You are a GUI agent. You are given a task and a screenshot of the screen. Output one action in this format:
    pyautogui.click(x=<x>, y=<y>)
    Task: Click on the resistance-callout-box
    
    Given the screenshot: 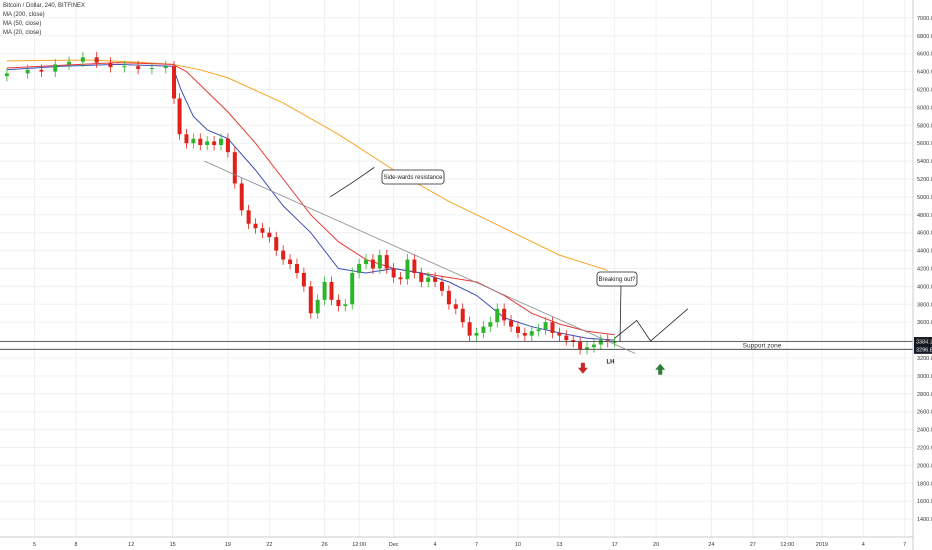 What is the action you would take?
    pyautogui.click(x=413, y=177)
    